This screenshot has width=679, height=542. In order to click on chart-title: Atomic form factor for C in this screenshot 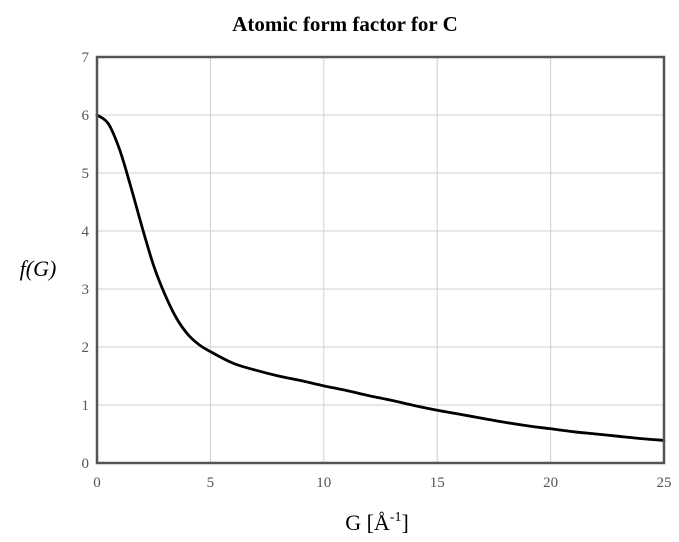, I will do `click(344, 24)`.